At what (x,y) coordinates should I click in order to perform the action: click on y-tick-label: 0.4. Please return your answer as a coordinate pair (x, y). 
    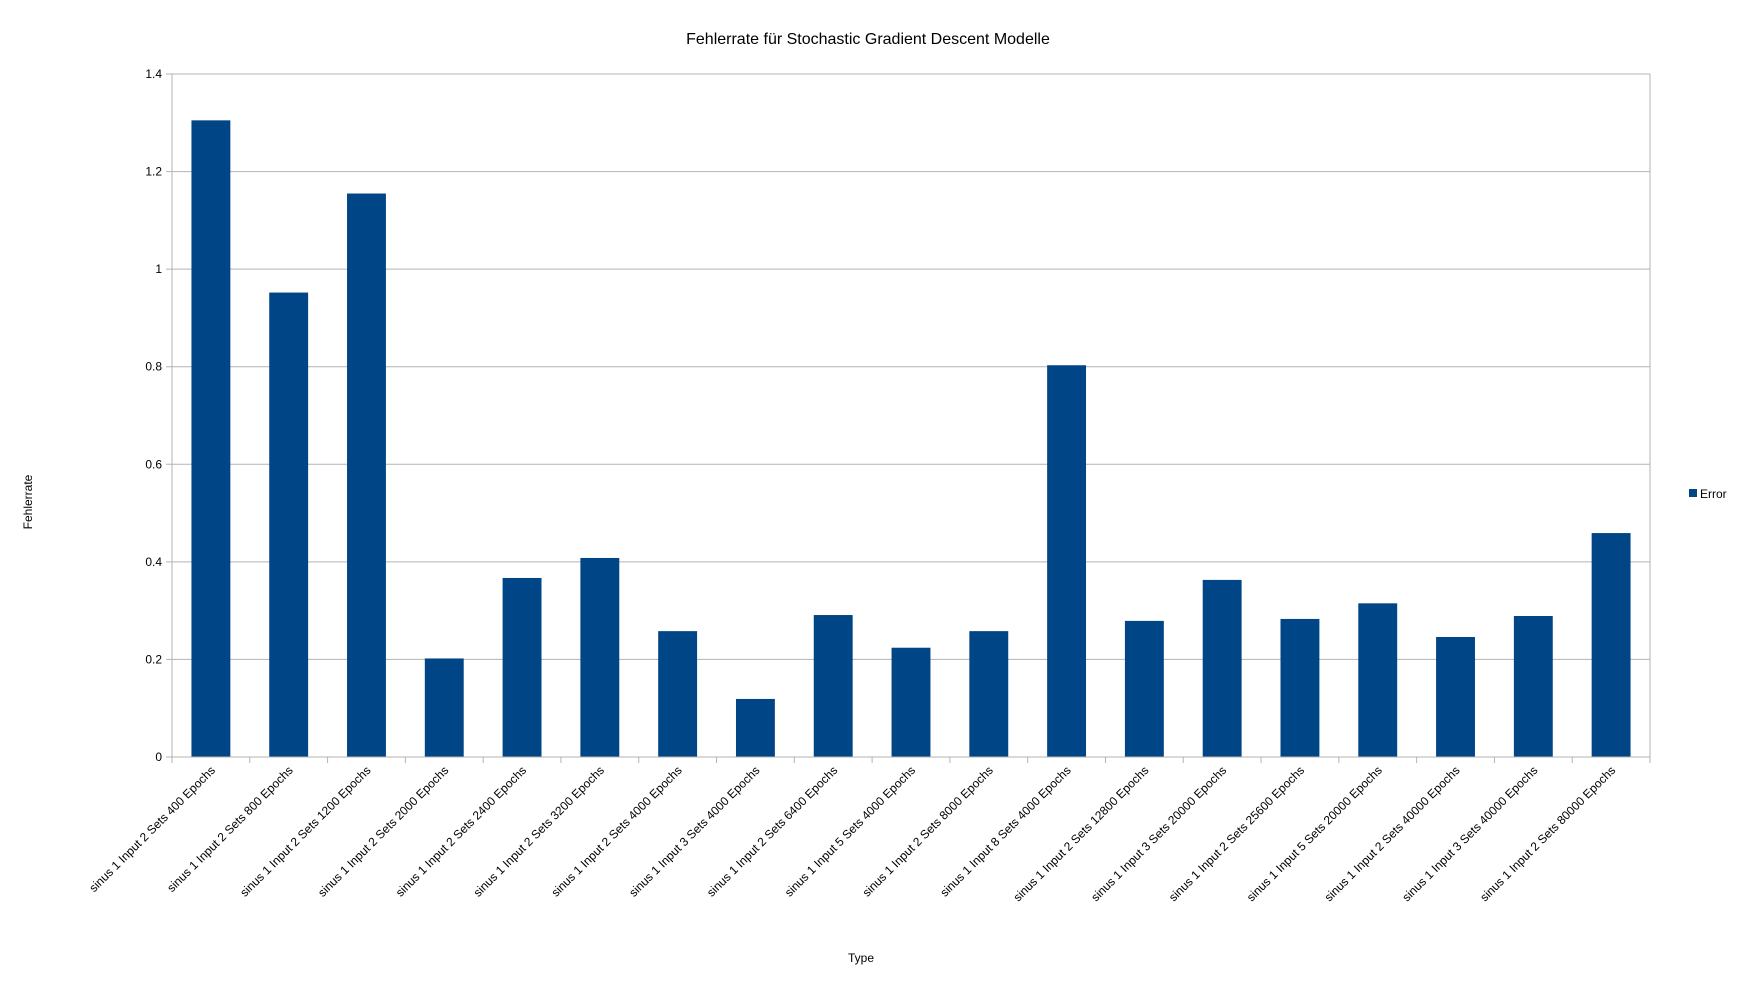
    Looking at the image, I should click on (153, 562).